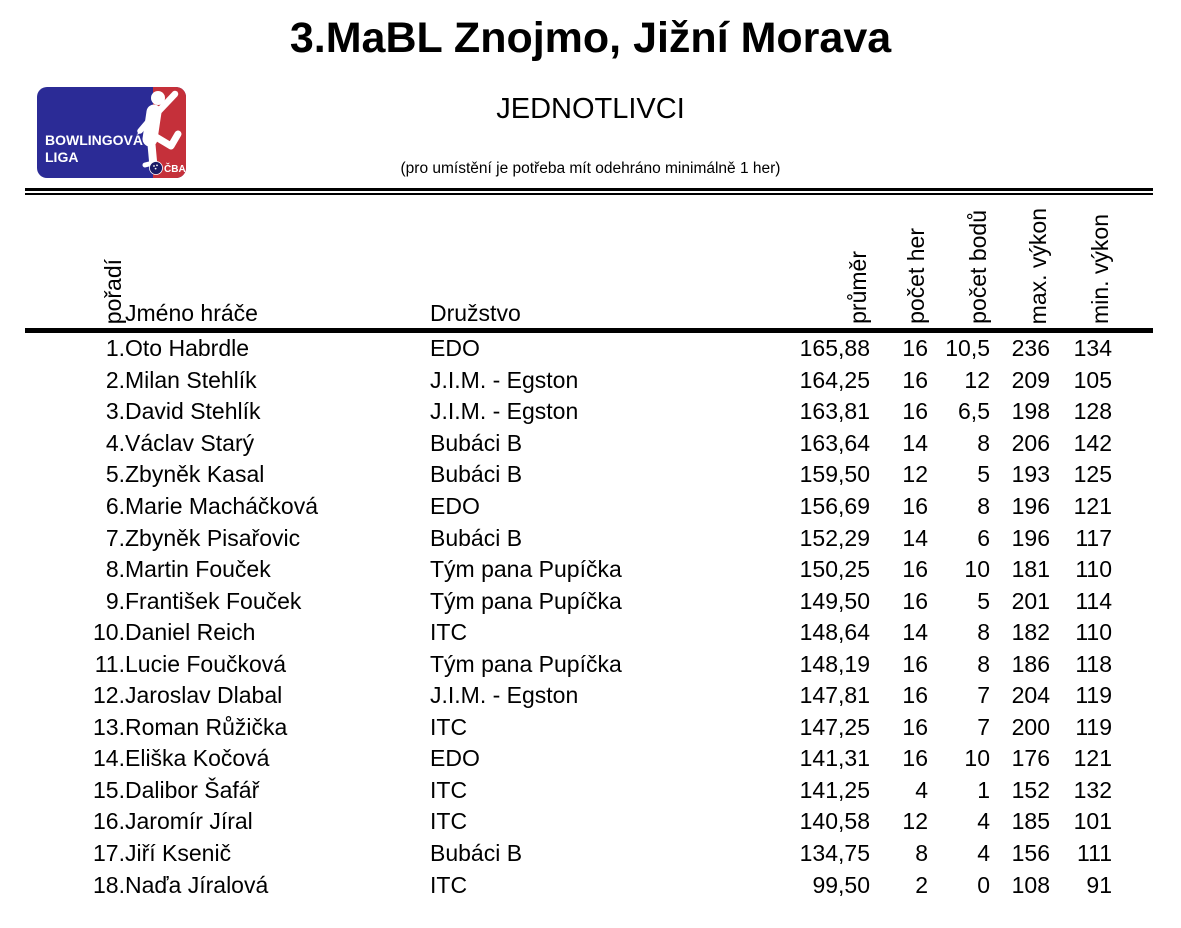 The width and height of the screenshot is (1181, 928). Describe the element at coordinates (115, 600) in the screenshot. I see `cell-rank: 9.` at that location.